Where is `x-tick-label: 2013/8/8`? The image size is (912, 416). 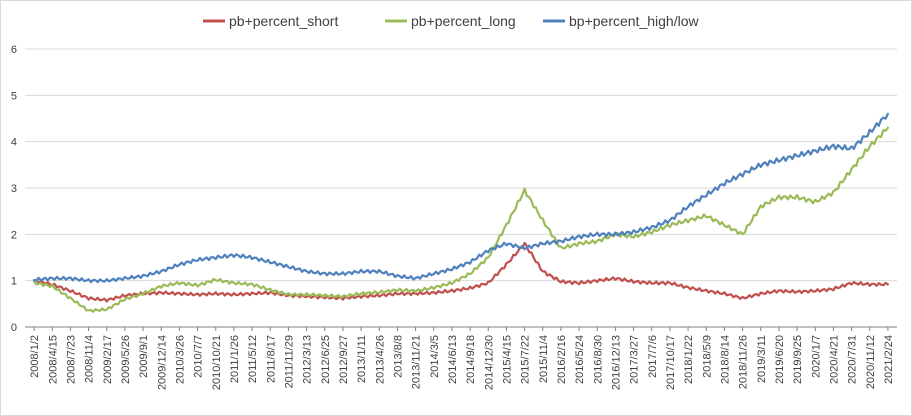 x-tick-label: 2013/8/8 is located at coordinates (398, 356).